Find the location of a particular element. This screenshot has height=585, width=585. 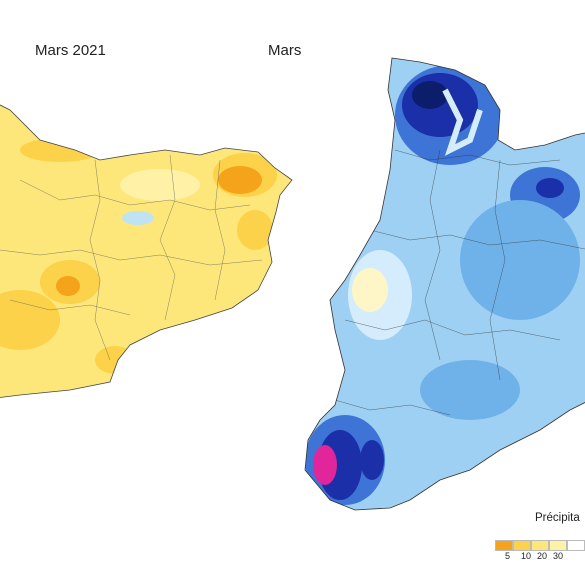

legend-color-bar is located at coordinates (540, 545).